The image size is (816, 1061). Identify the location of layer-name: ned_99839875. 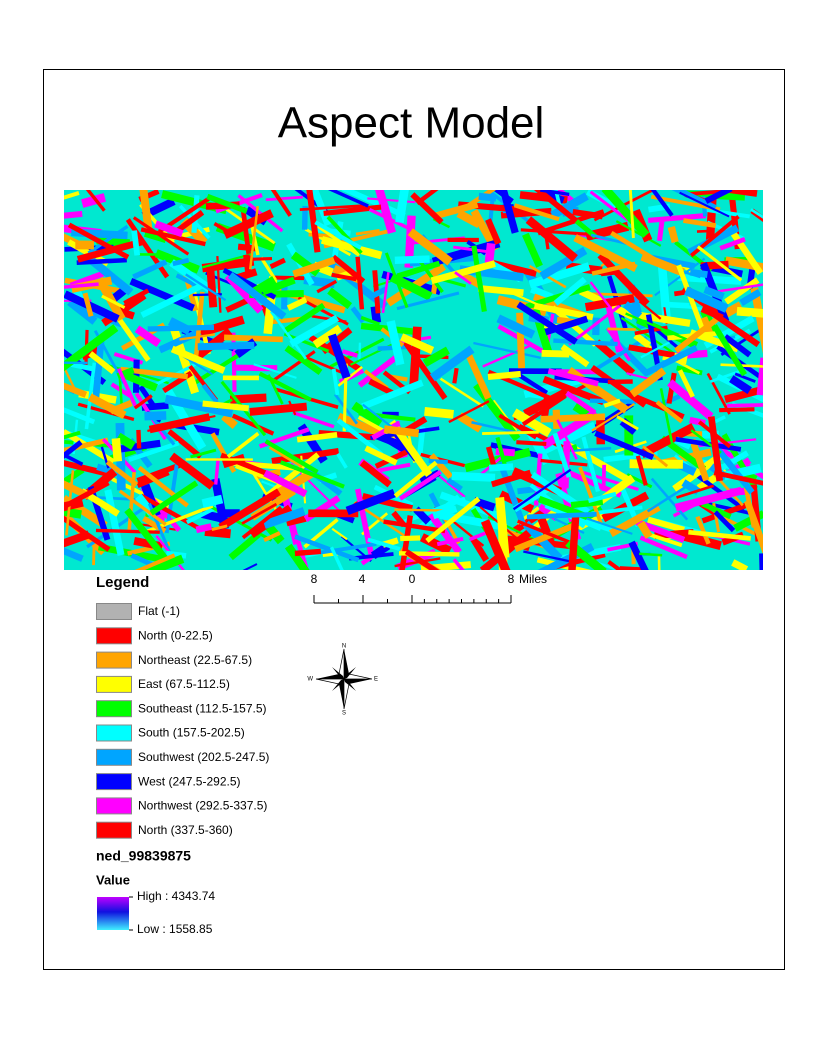
(143, 856).